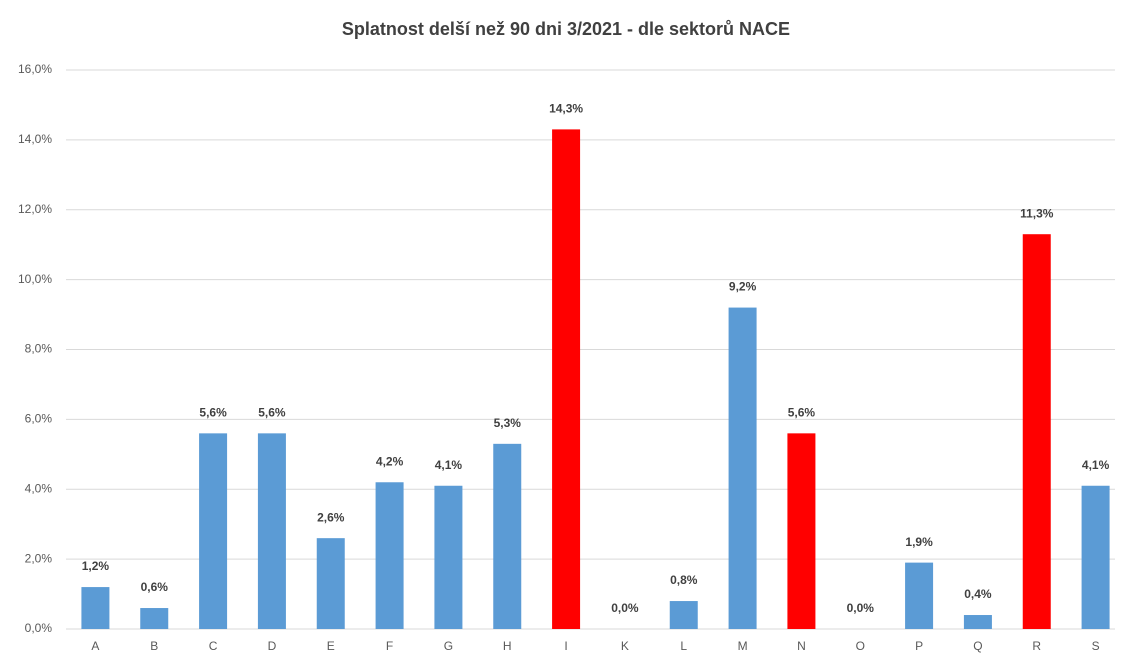  What do you see at coordinates (35, 209) in the screenshot?
I see `y-tick-label: 12,0%` at bounding box center [35, 209].